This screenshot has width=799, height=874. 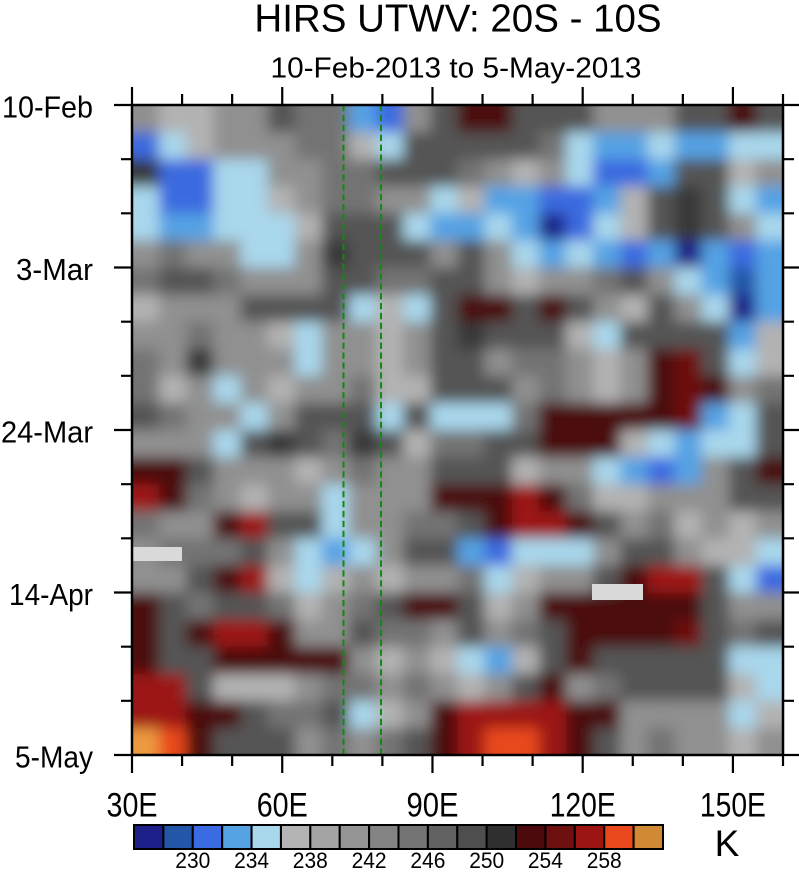 What do you see at coordinates (545, 858) in the screenshot?
I see `svg-text: 254` at bounding box center [545, 858].